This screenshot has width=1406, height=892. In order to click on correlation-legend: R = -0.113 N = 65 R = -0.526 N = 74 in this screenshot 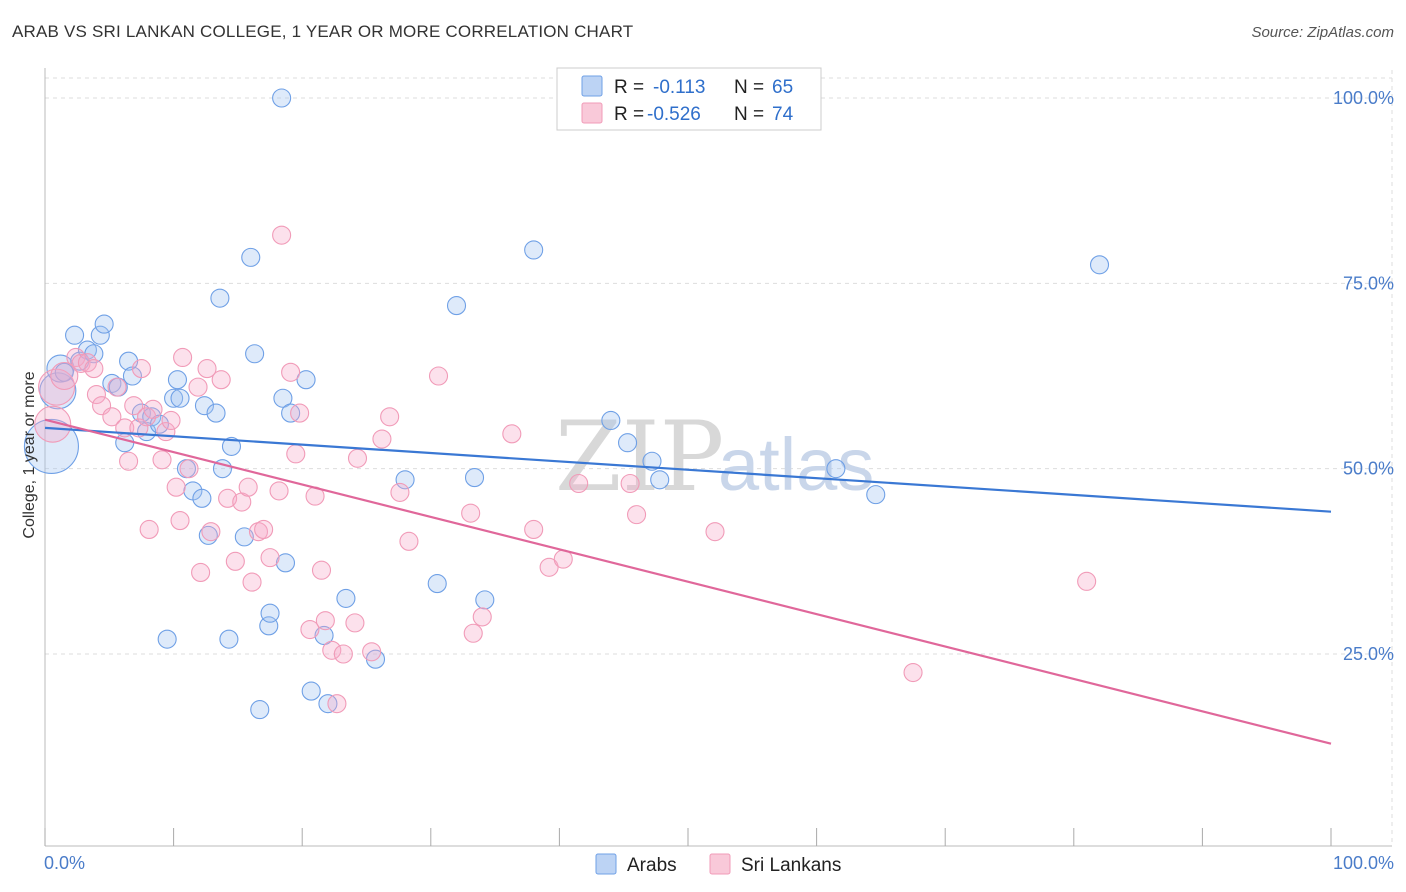, I will do `click(689, 99)`.